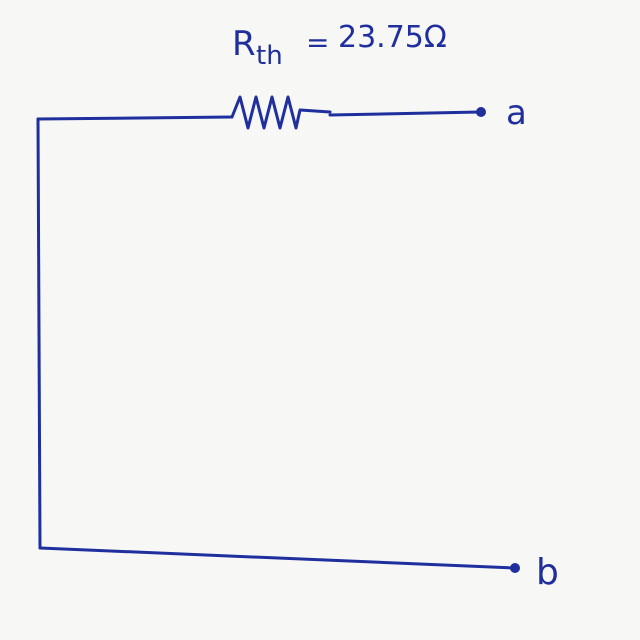 The image size is (640, 640). Describe the element at coordinates (405, 113) in the screenshot. I see `top-right-wire` at that location.